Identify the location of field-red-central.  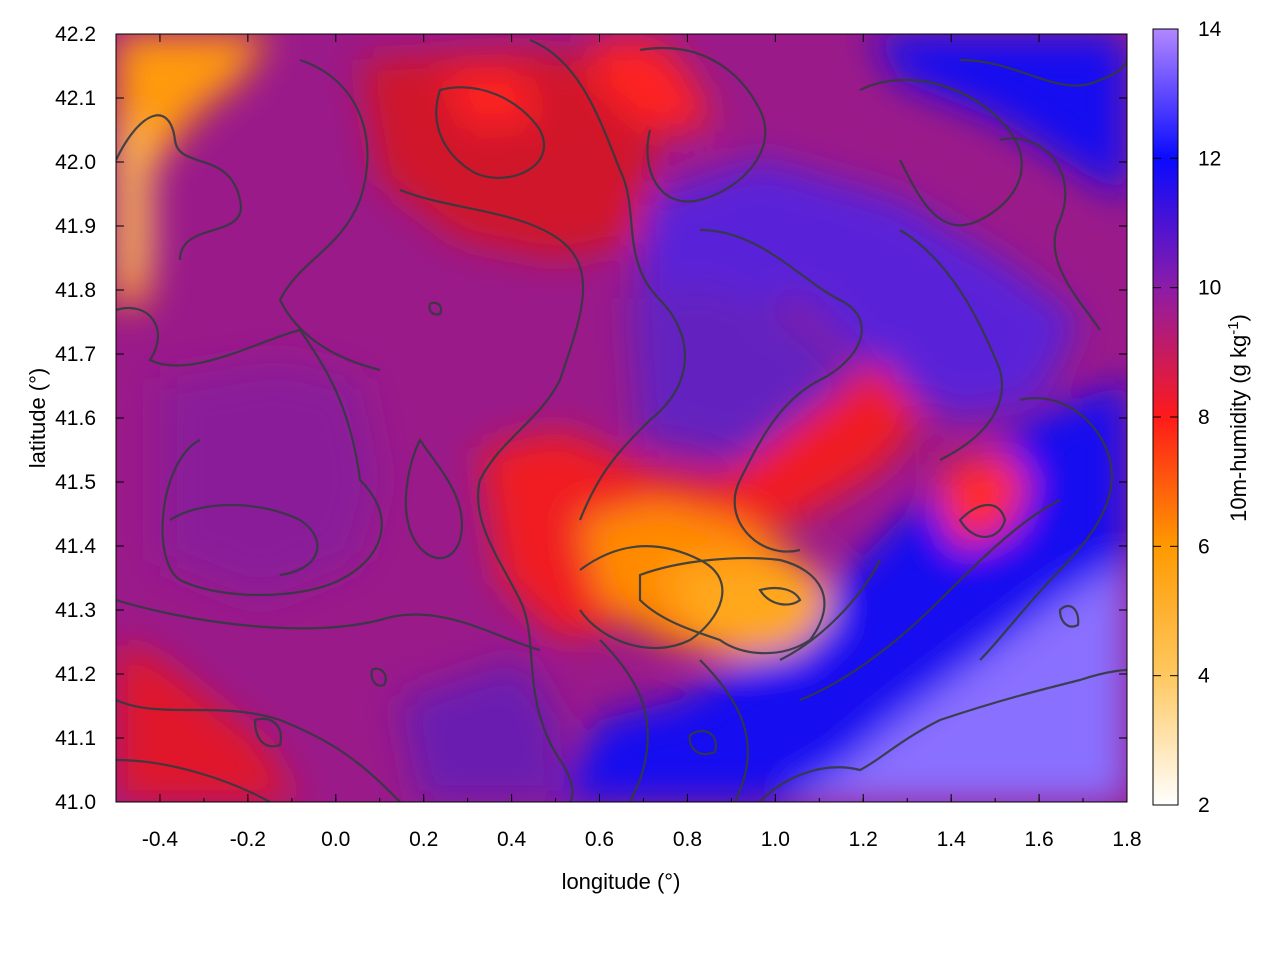
(700, 500).